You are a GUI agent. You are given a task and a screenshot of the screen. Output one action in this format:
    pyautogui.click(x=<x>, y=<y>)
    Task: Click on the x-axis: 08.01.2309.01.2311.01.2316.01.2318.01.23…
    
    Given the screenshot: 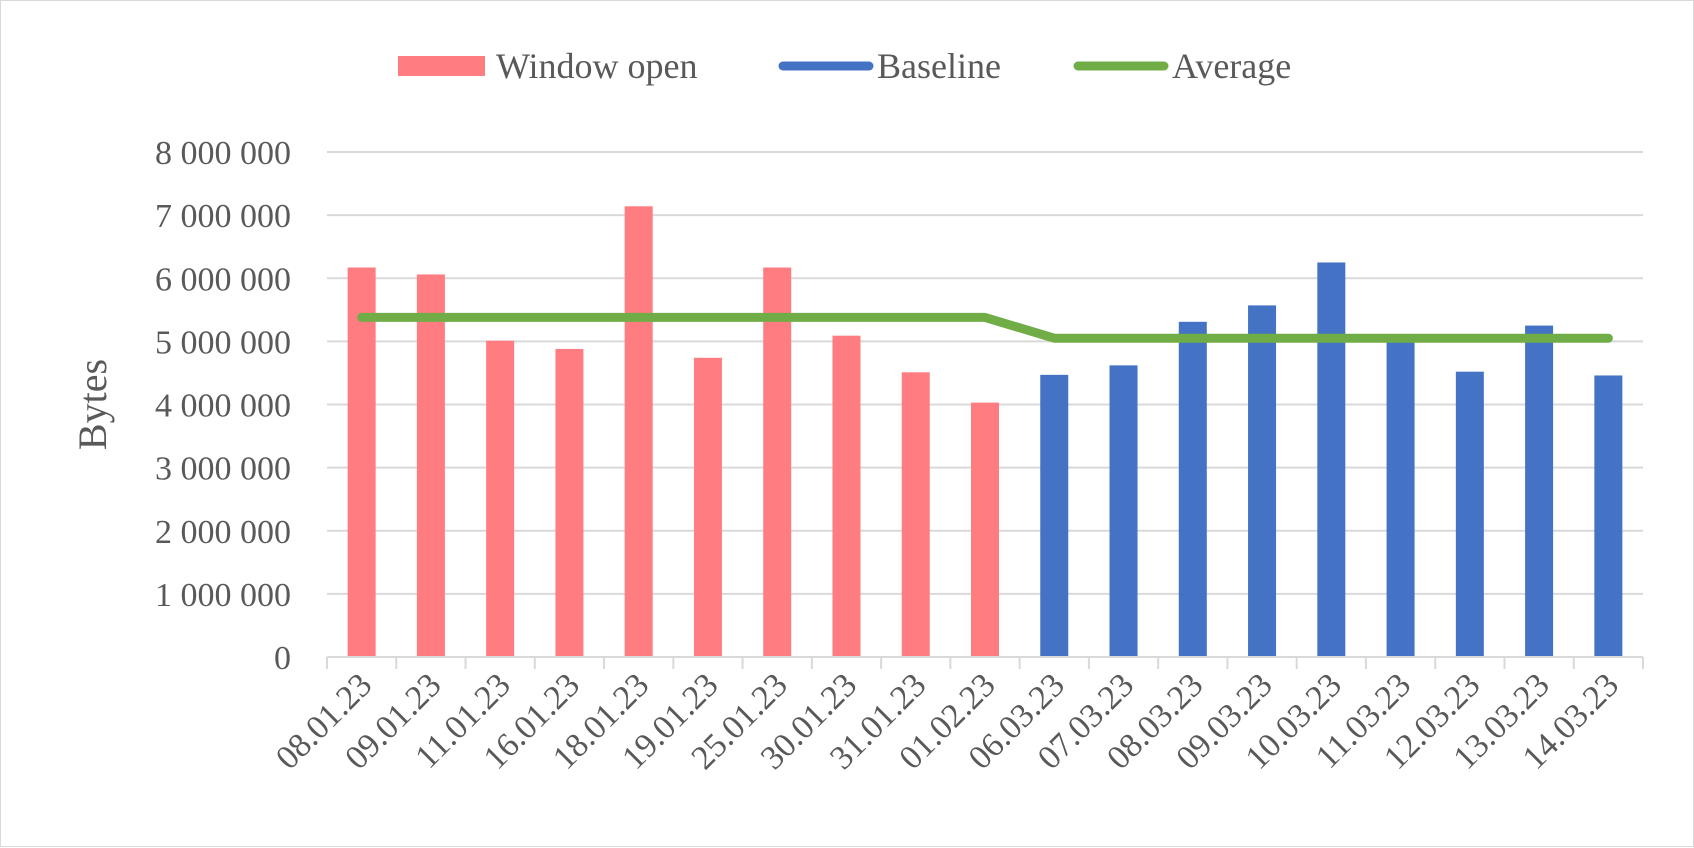 What is the action you would take?
    pyautogui.click(x=956, y=716)
    